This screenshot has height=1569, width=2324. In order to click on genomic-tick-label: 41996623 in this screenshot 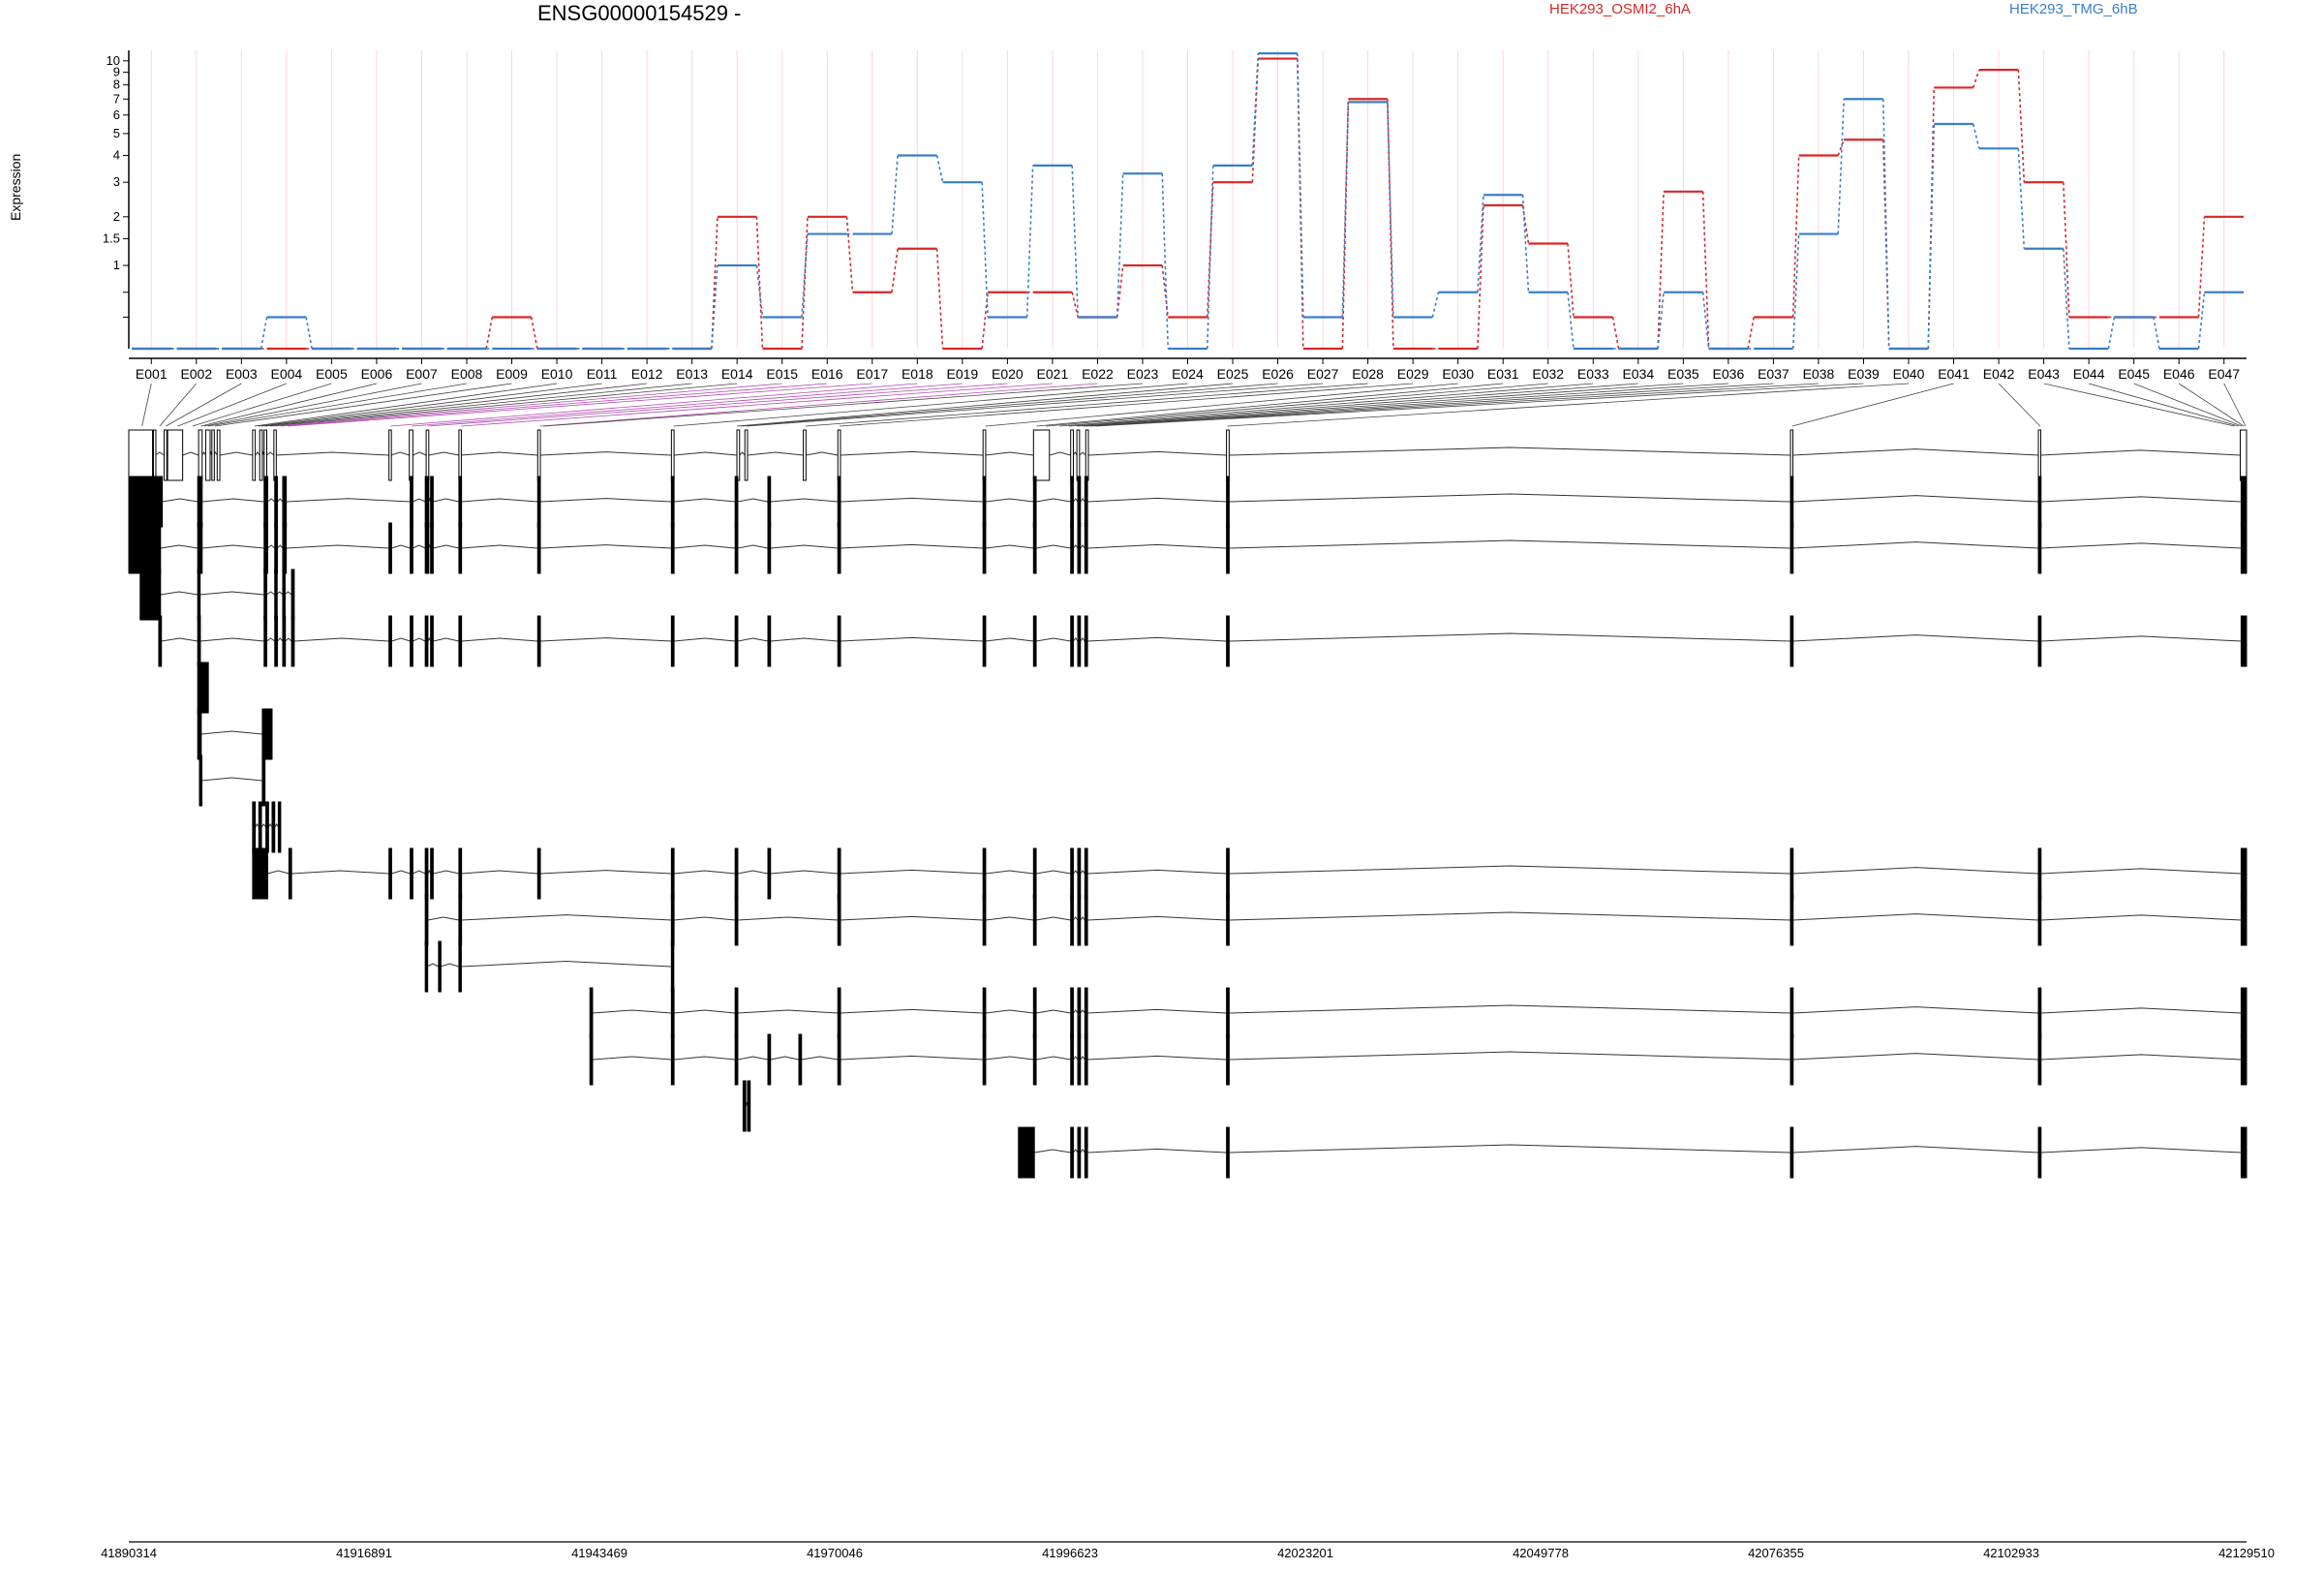, I will do `click(1070, 1553)`.